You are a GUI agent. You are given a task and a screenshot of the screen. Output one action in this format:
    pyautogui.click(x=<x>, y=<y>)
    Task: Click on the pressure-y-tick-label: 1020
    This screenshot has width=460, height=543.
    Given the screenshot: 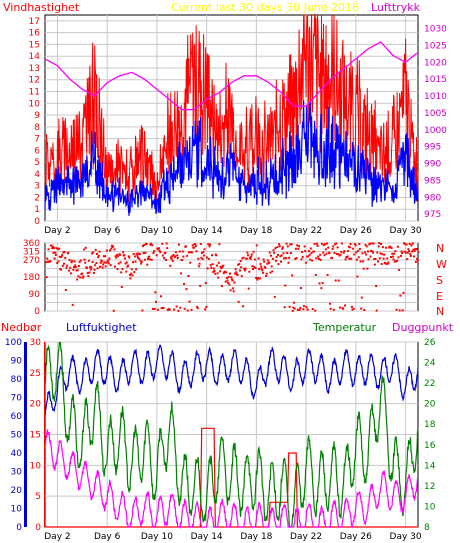 What is the action you would take?
    pyautogui.click(x=435, y=63)
    